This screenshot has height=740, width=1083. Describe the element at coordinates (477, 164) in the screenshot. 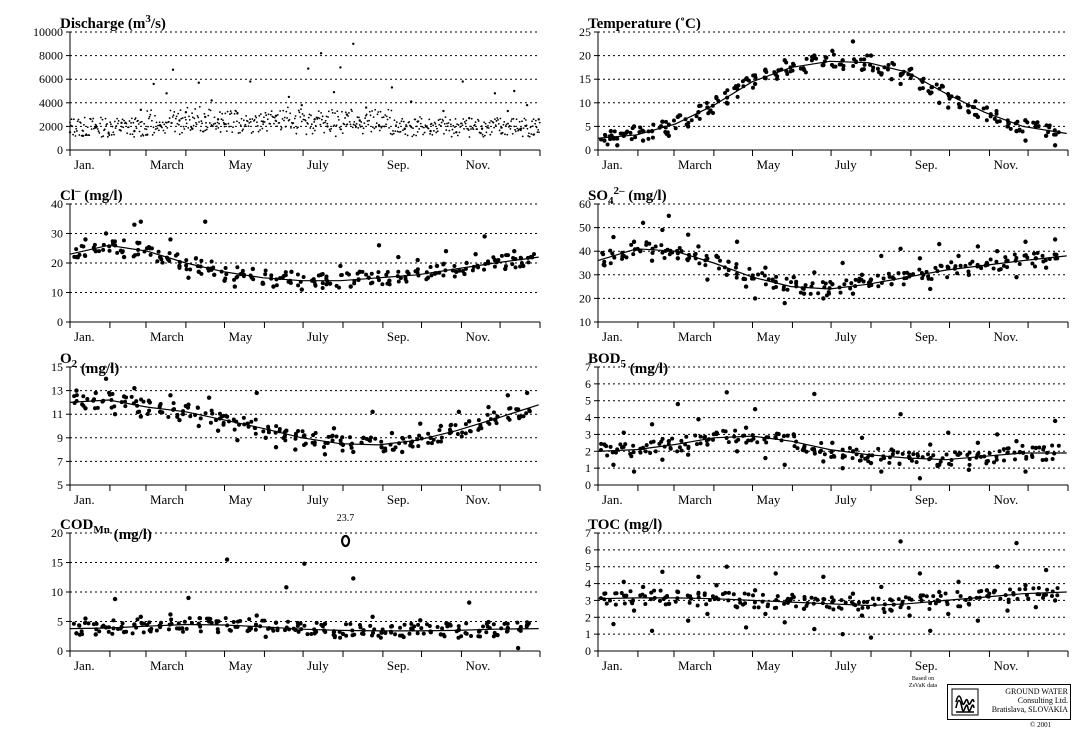

I see `x-tick-label: Nov.` at that location.